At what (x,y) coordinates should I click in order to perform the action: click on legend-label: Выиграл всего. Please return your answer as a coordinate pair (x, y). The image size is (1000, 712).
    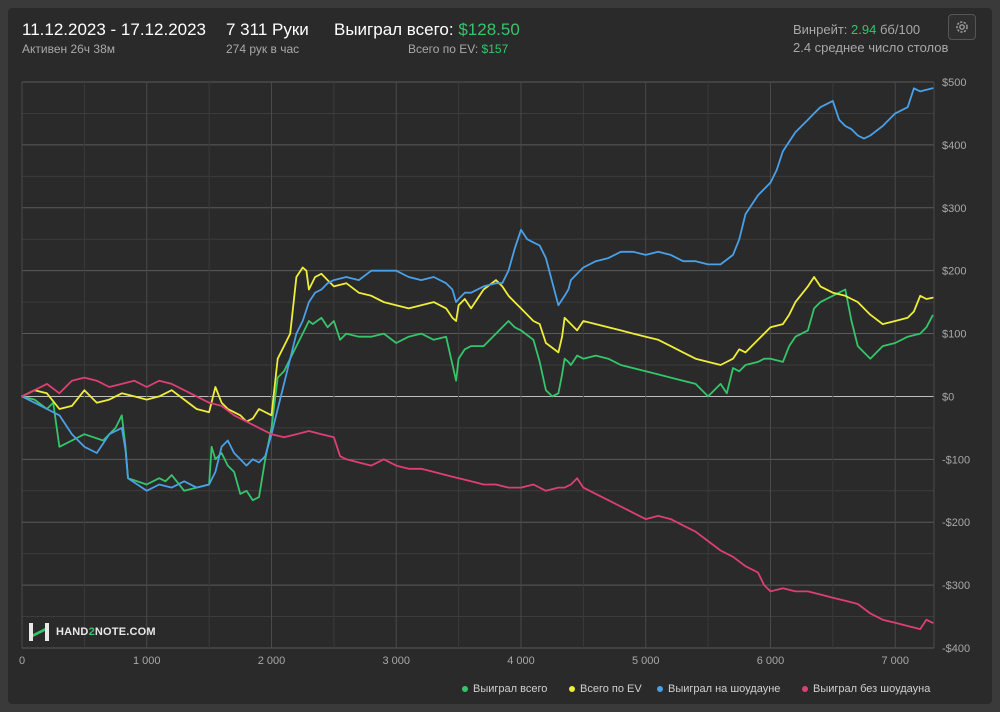
    Looking at the image, I should click on (510, 689).